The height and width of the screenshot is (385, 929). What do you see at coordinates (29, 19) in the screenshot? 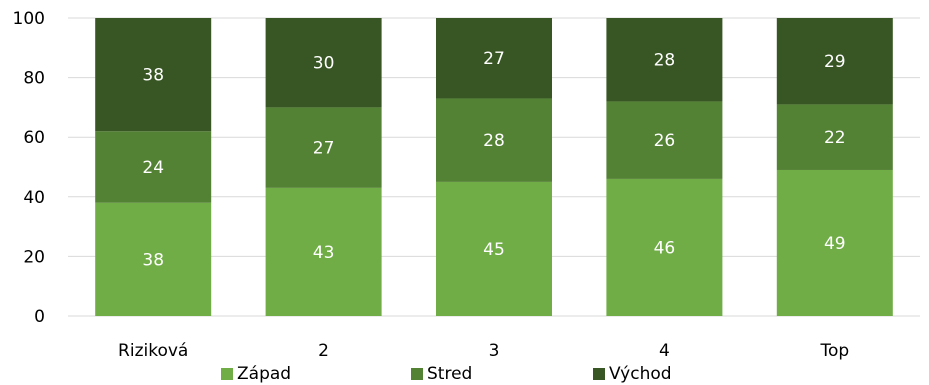
I see `y-tick-label: 100` at bounding box center [29, 19].